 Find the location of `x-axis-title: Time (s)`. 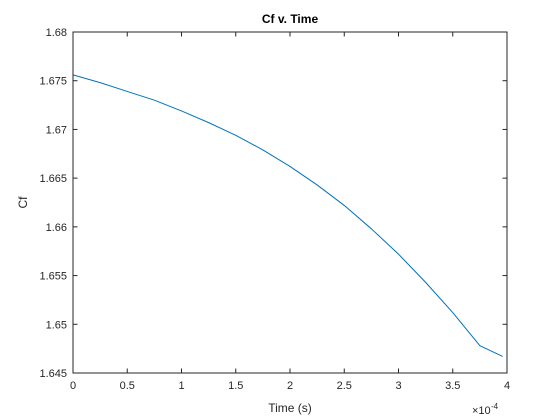

x-axis-title: Time (s) is located at coordinates (290, 408).